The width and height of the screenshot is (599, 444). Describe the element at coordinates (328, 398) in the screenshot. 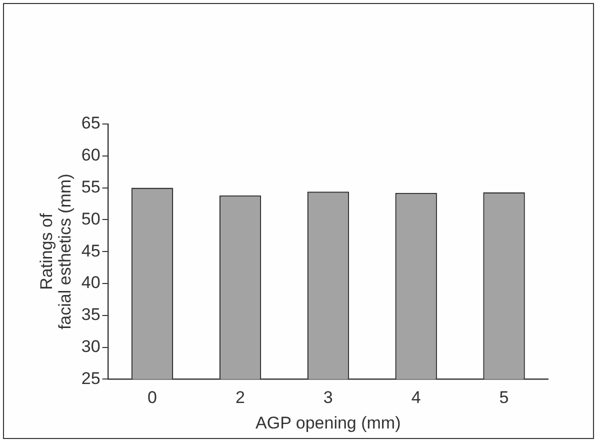

I see `x-tick-label: 3` at that location.